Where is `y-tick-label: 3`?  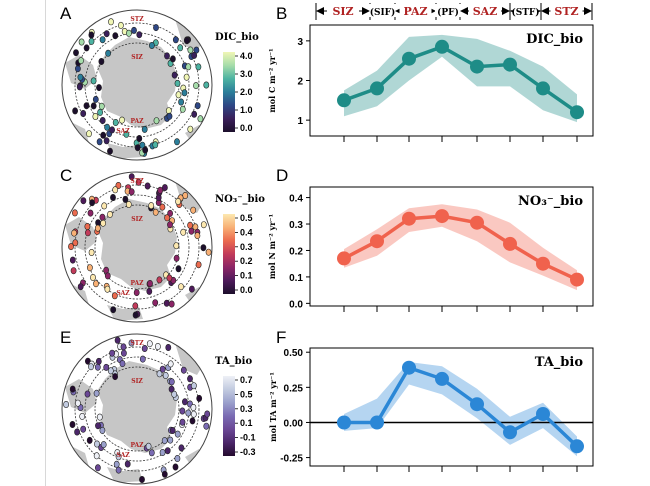 y-tick-label: 3 is located at coordinates (300, 42).